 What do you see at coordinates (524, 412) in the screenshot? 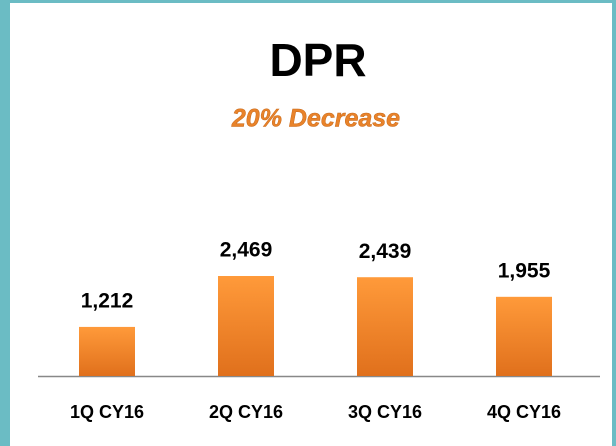
I see `x-tick-label: 4Q CY16` at bounding box center [524, 412].